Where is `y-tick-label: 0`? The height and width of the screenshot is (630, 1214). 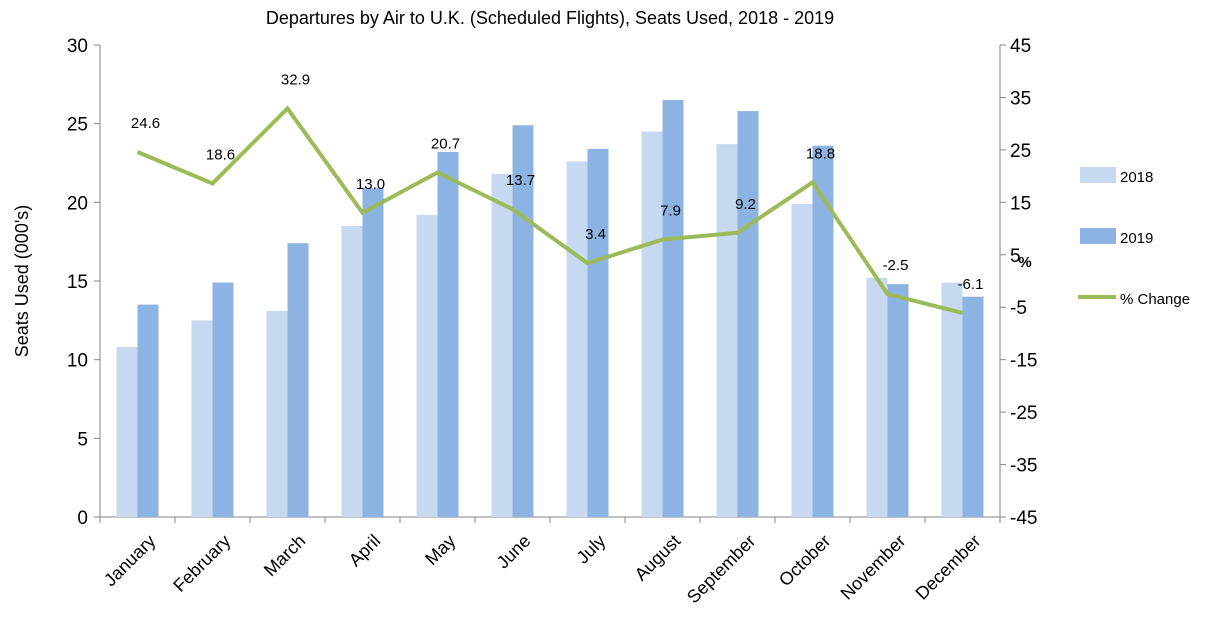 y-tick-label: 0 is located at coordinates (82, 518).